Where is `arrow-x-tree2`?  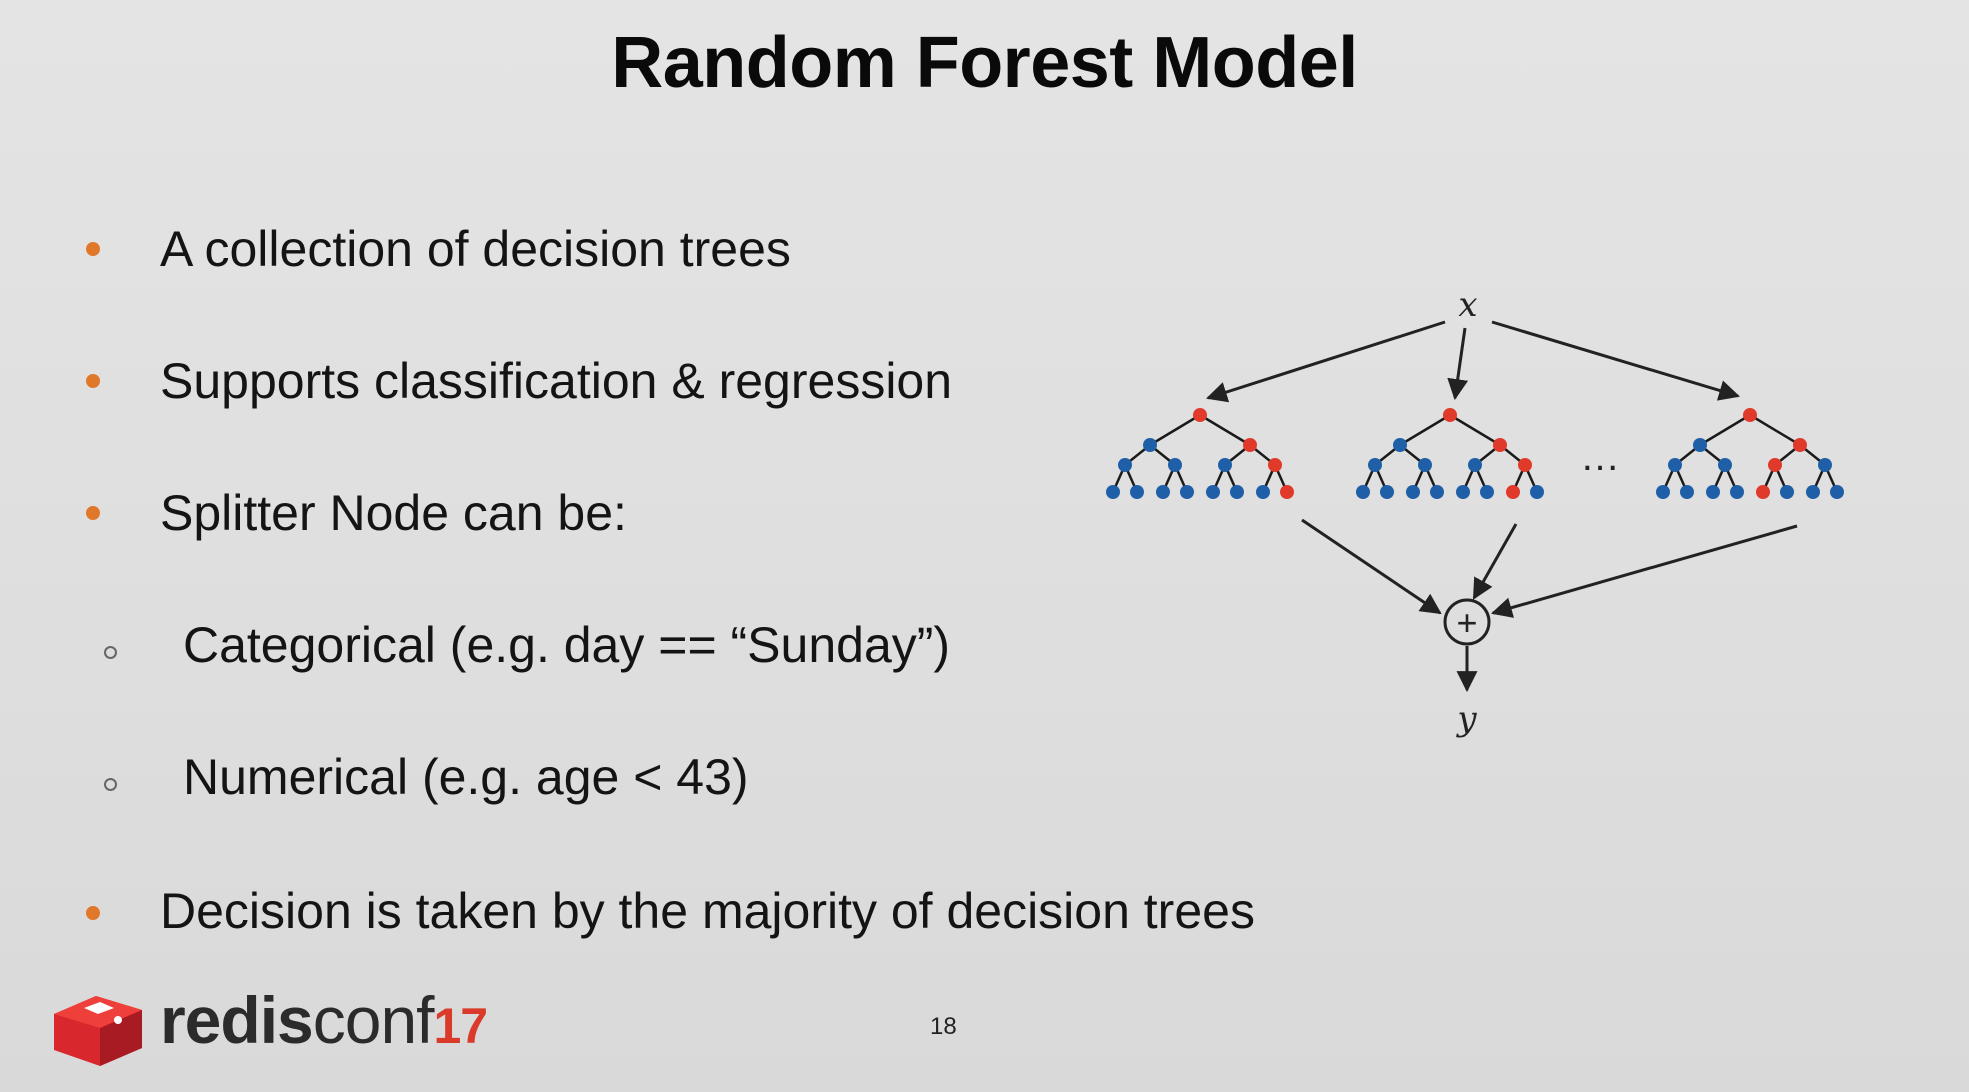
arrow-x-tree2 is located at coordinates (1458, 364).